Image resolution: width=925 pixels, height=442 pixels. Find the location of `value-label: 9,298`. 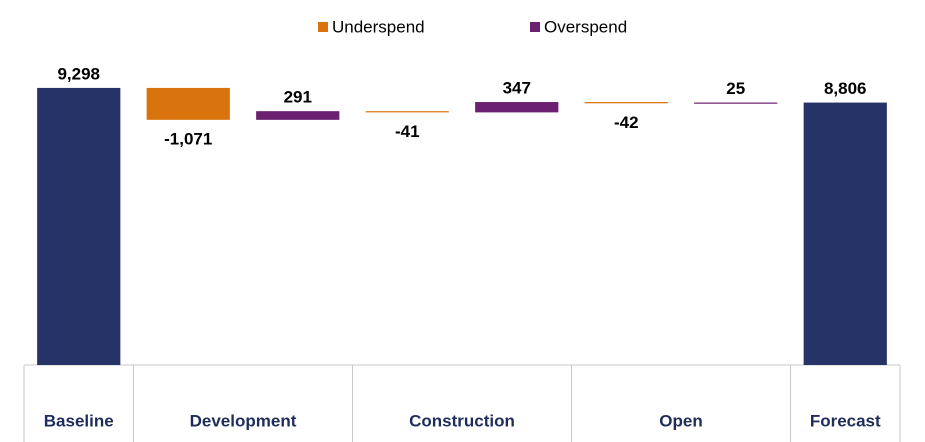

value-label: 9,298 is located at coordinates (78, 73).